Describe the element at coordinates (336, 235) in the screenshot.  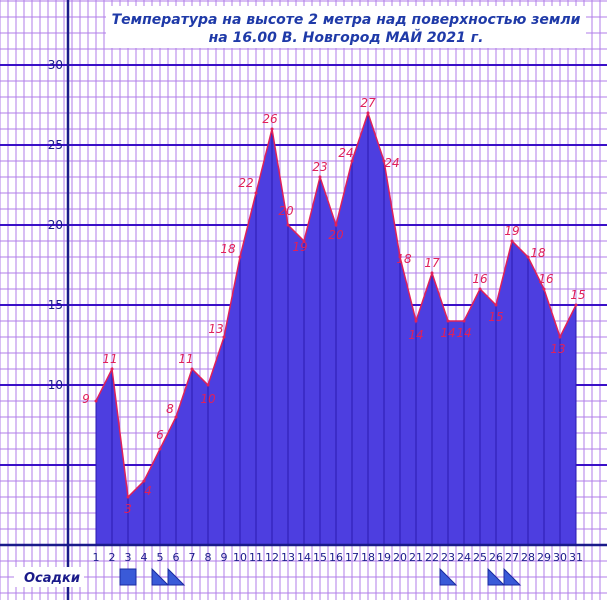
I see `data-label-16: 20` at that location.